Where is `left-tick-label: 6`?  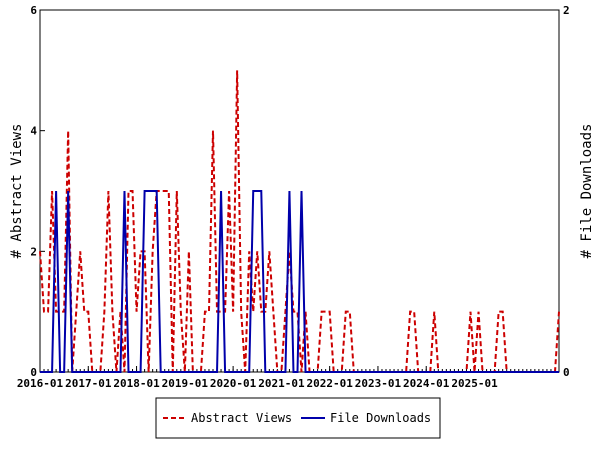
left-tick-label: 6 is located at coordinates (33, 10).